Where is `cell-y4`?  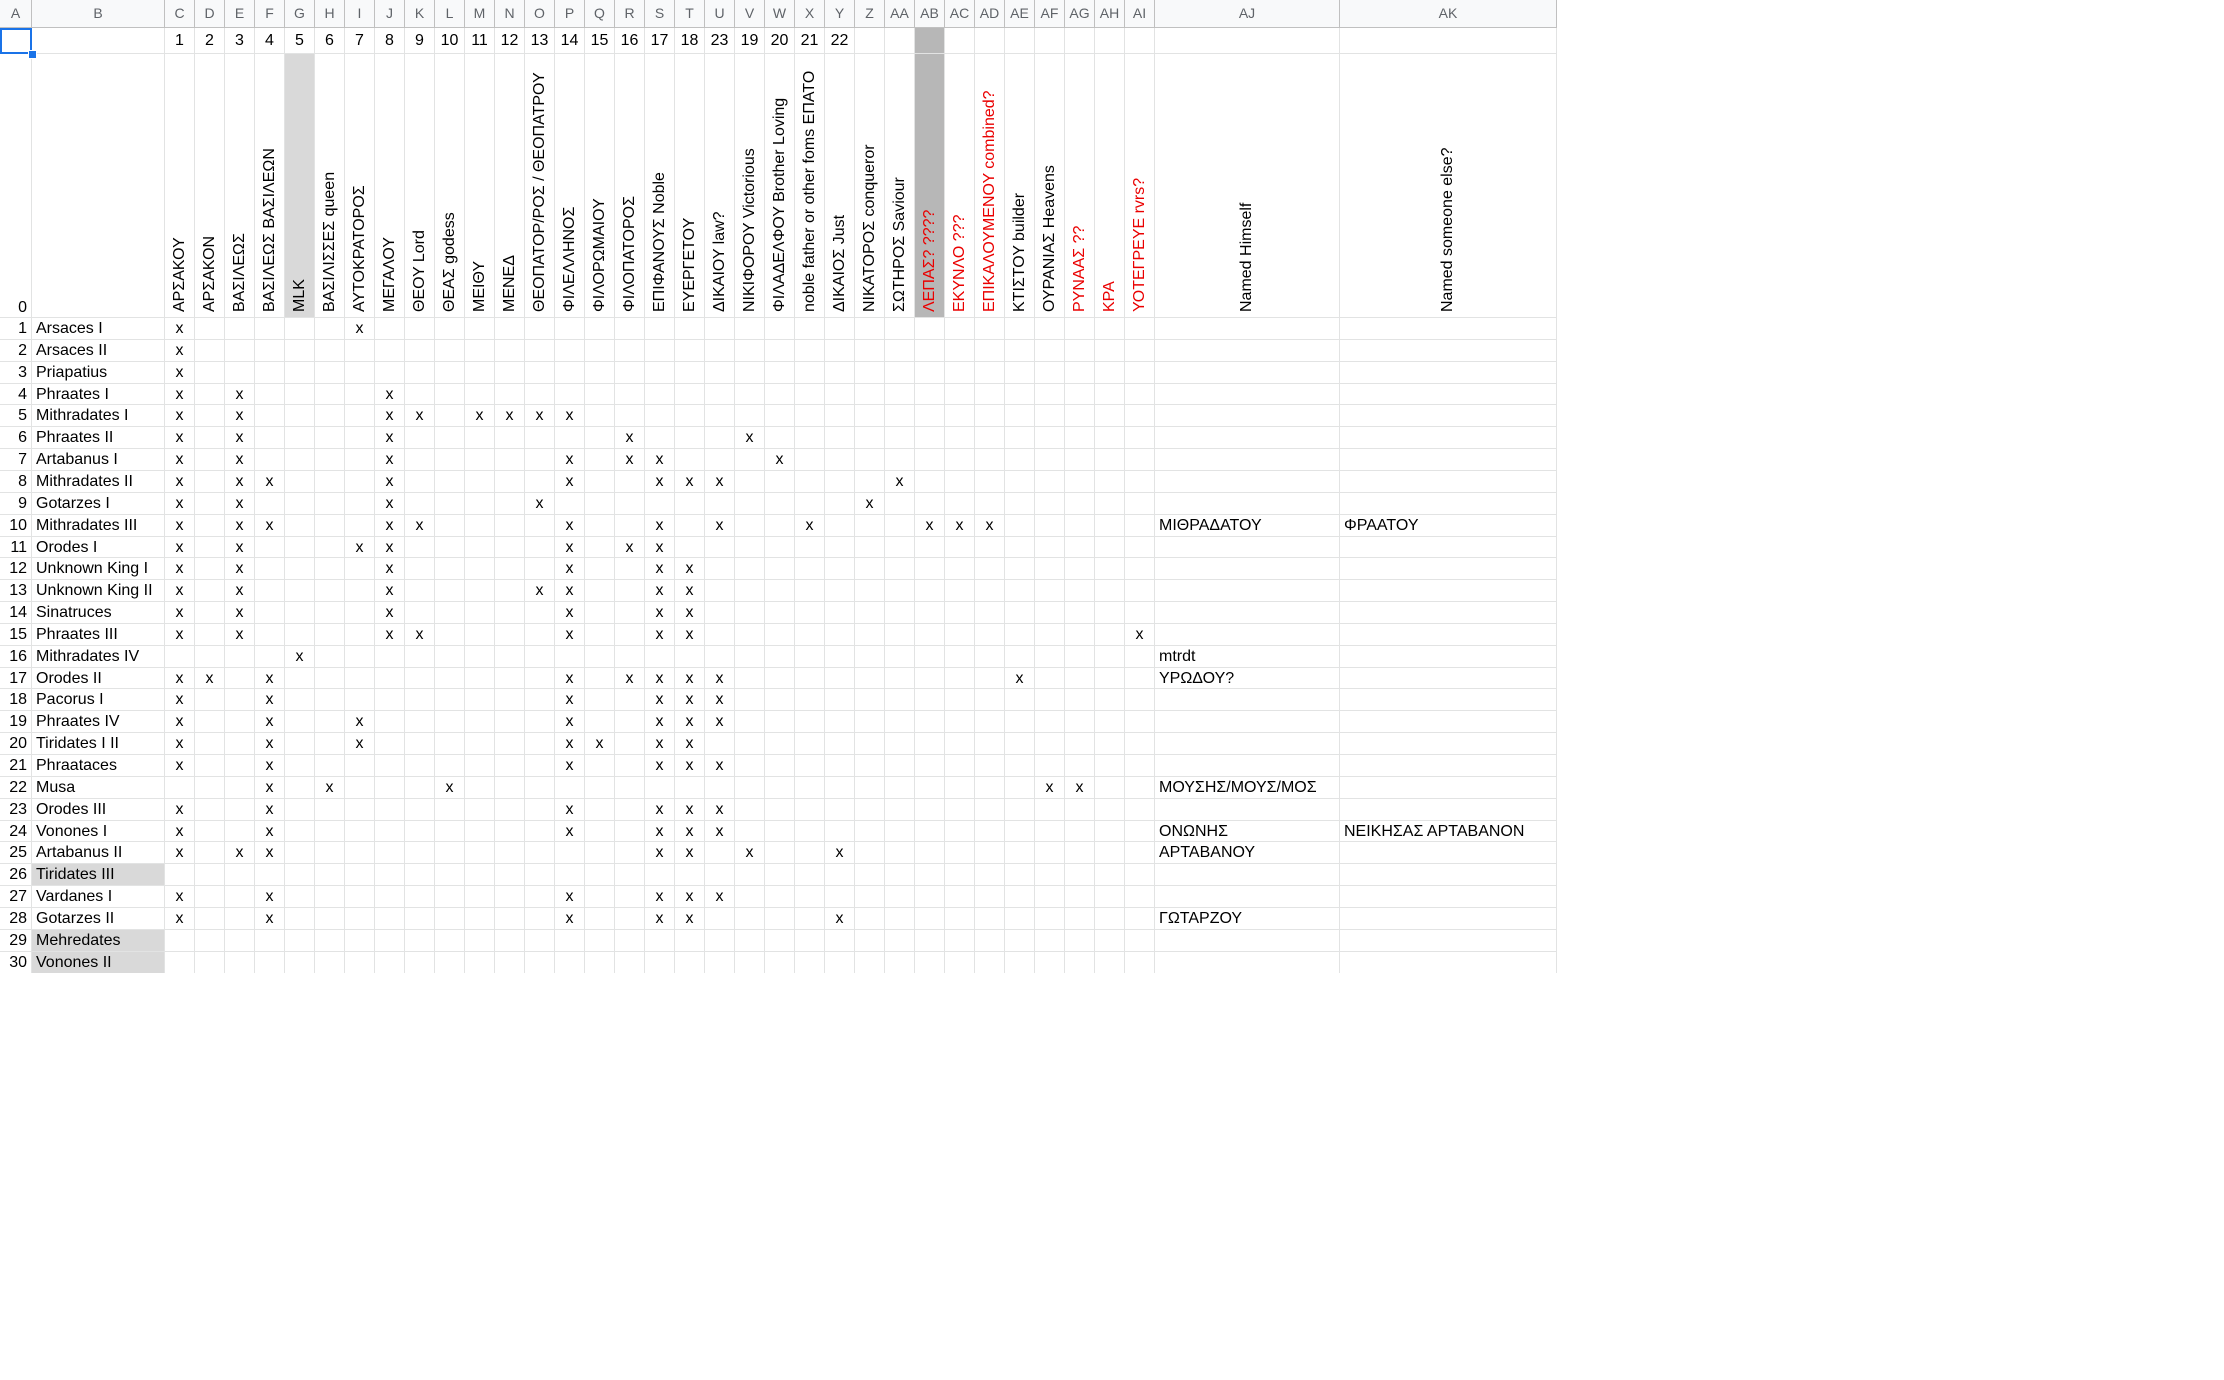 cell-y4 is located at coordinates (840, 394).